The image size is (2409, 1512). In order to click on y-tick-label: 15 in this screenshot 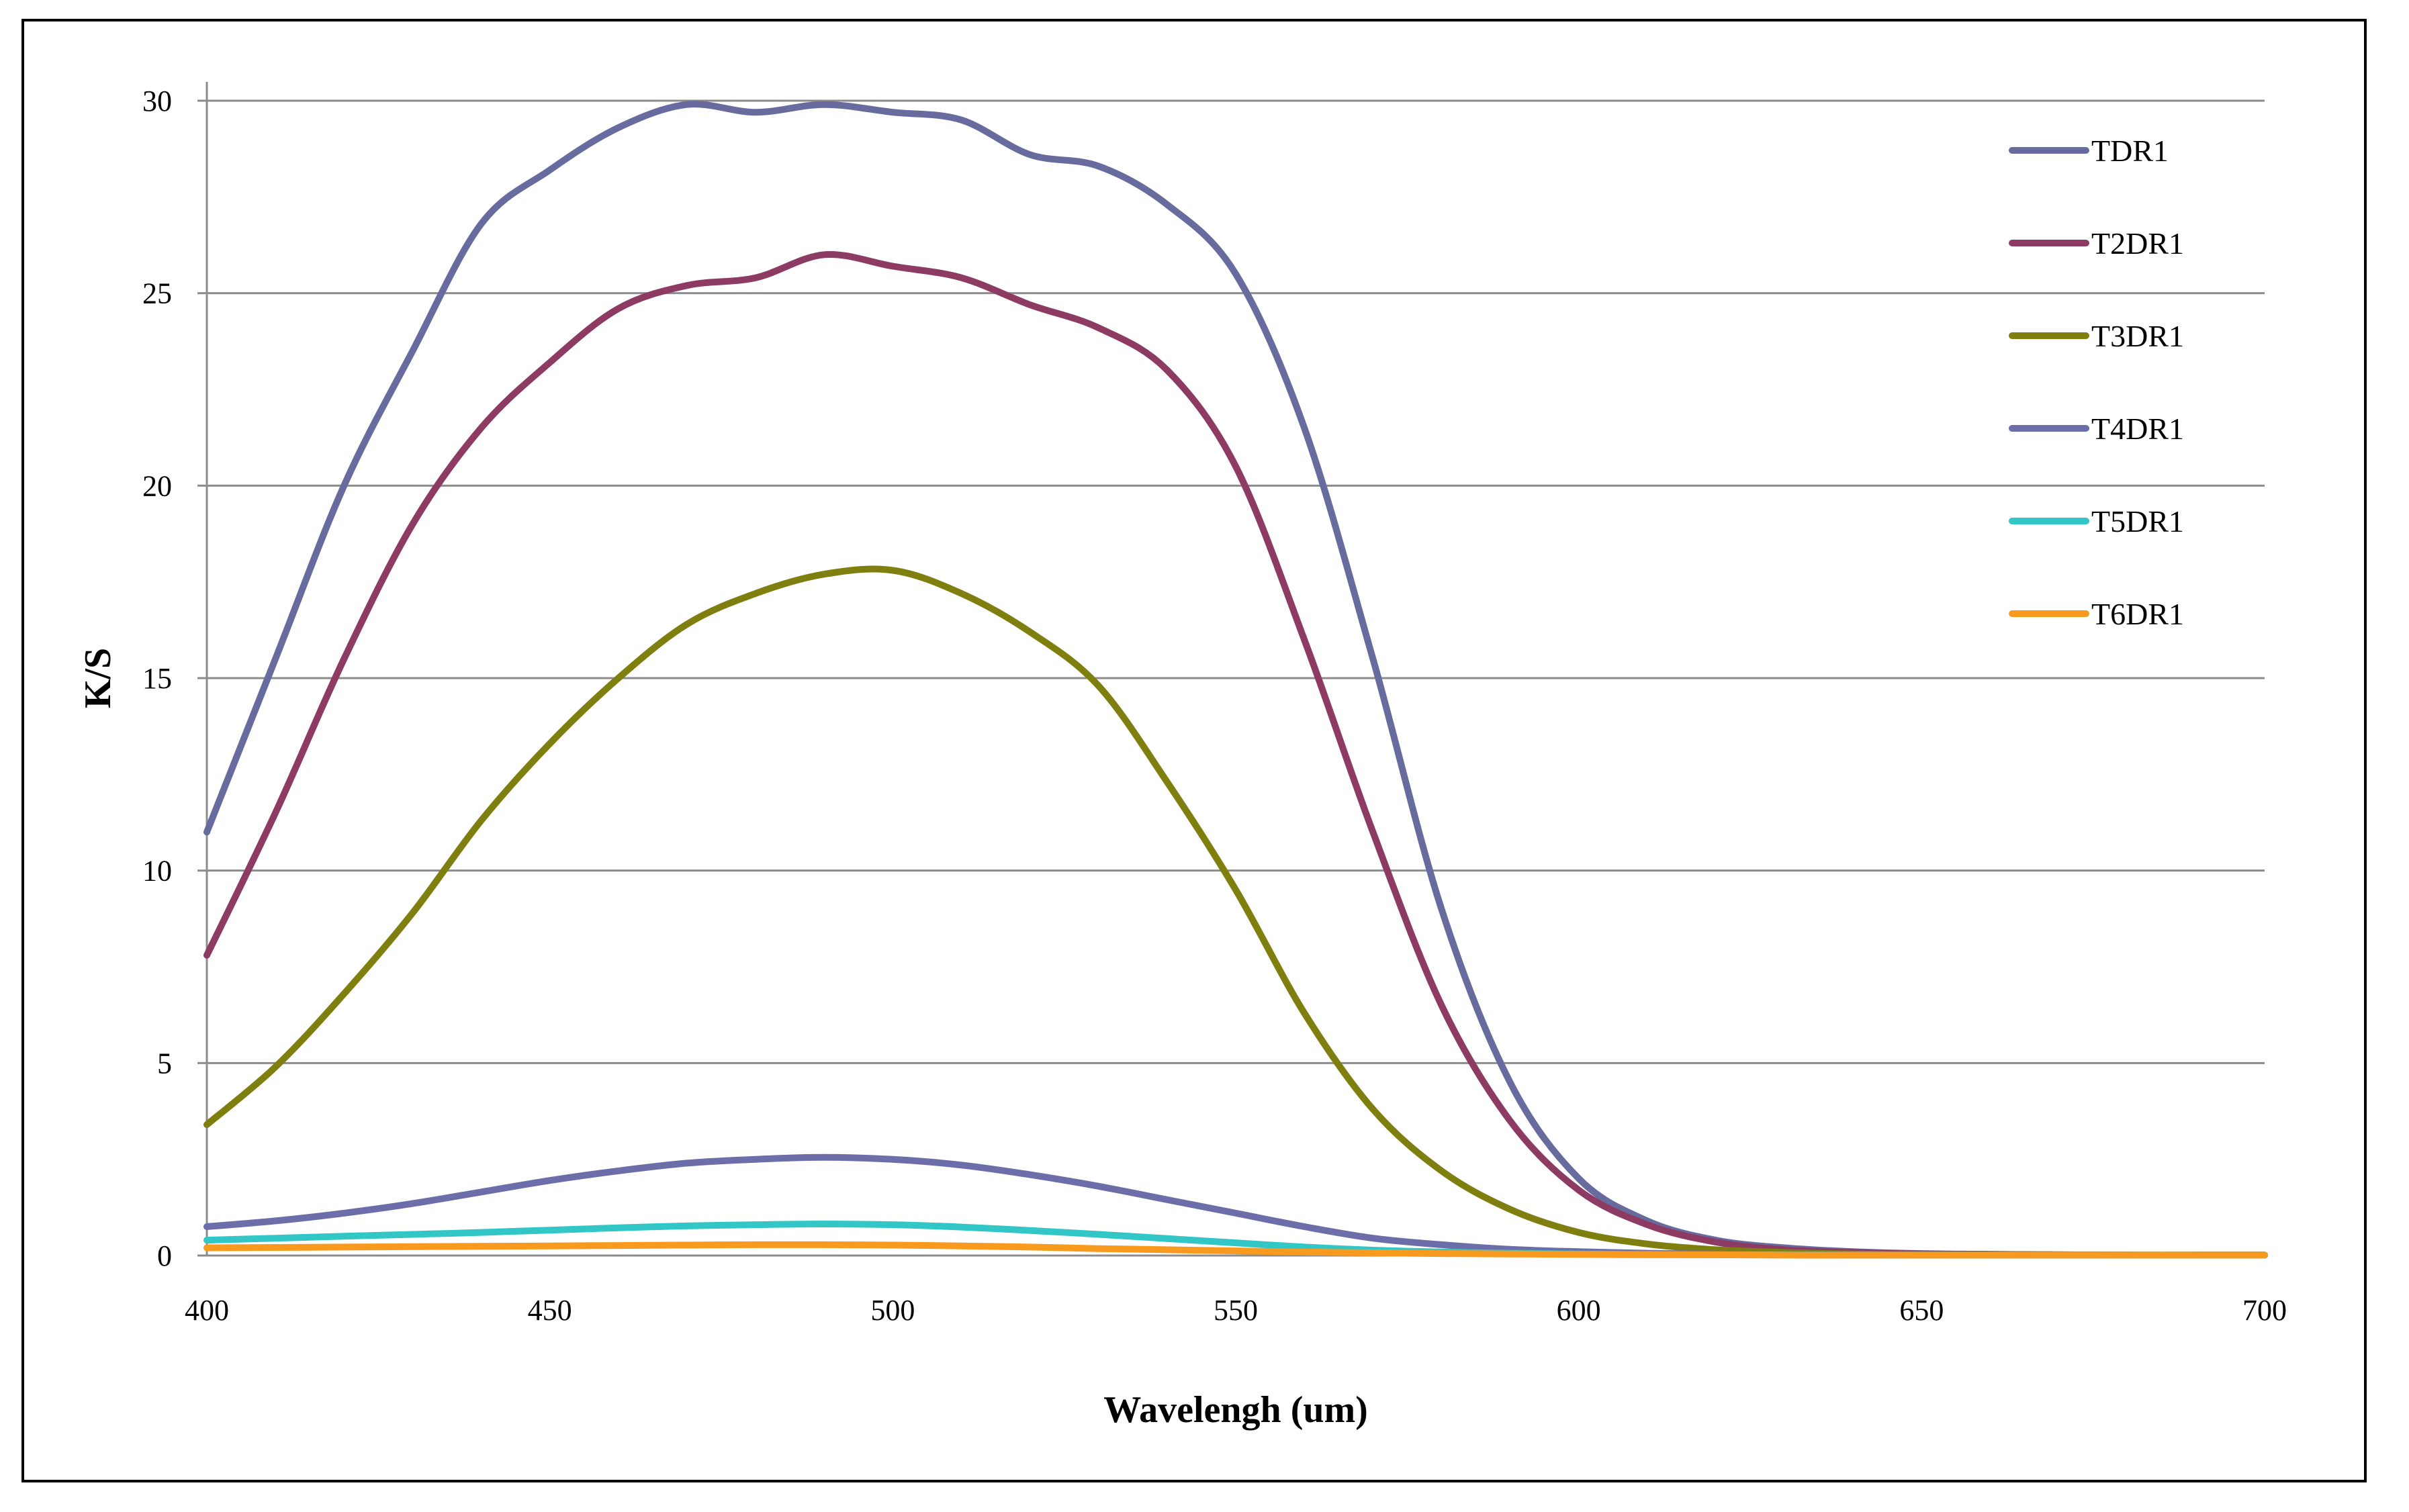, I will do `click(157, 678)`.